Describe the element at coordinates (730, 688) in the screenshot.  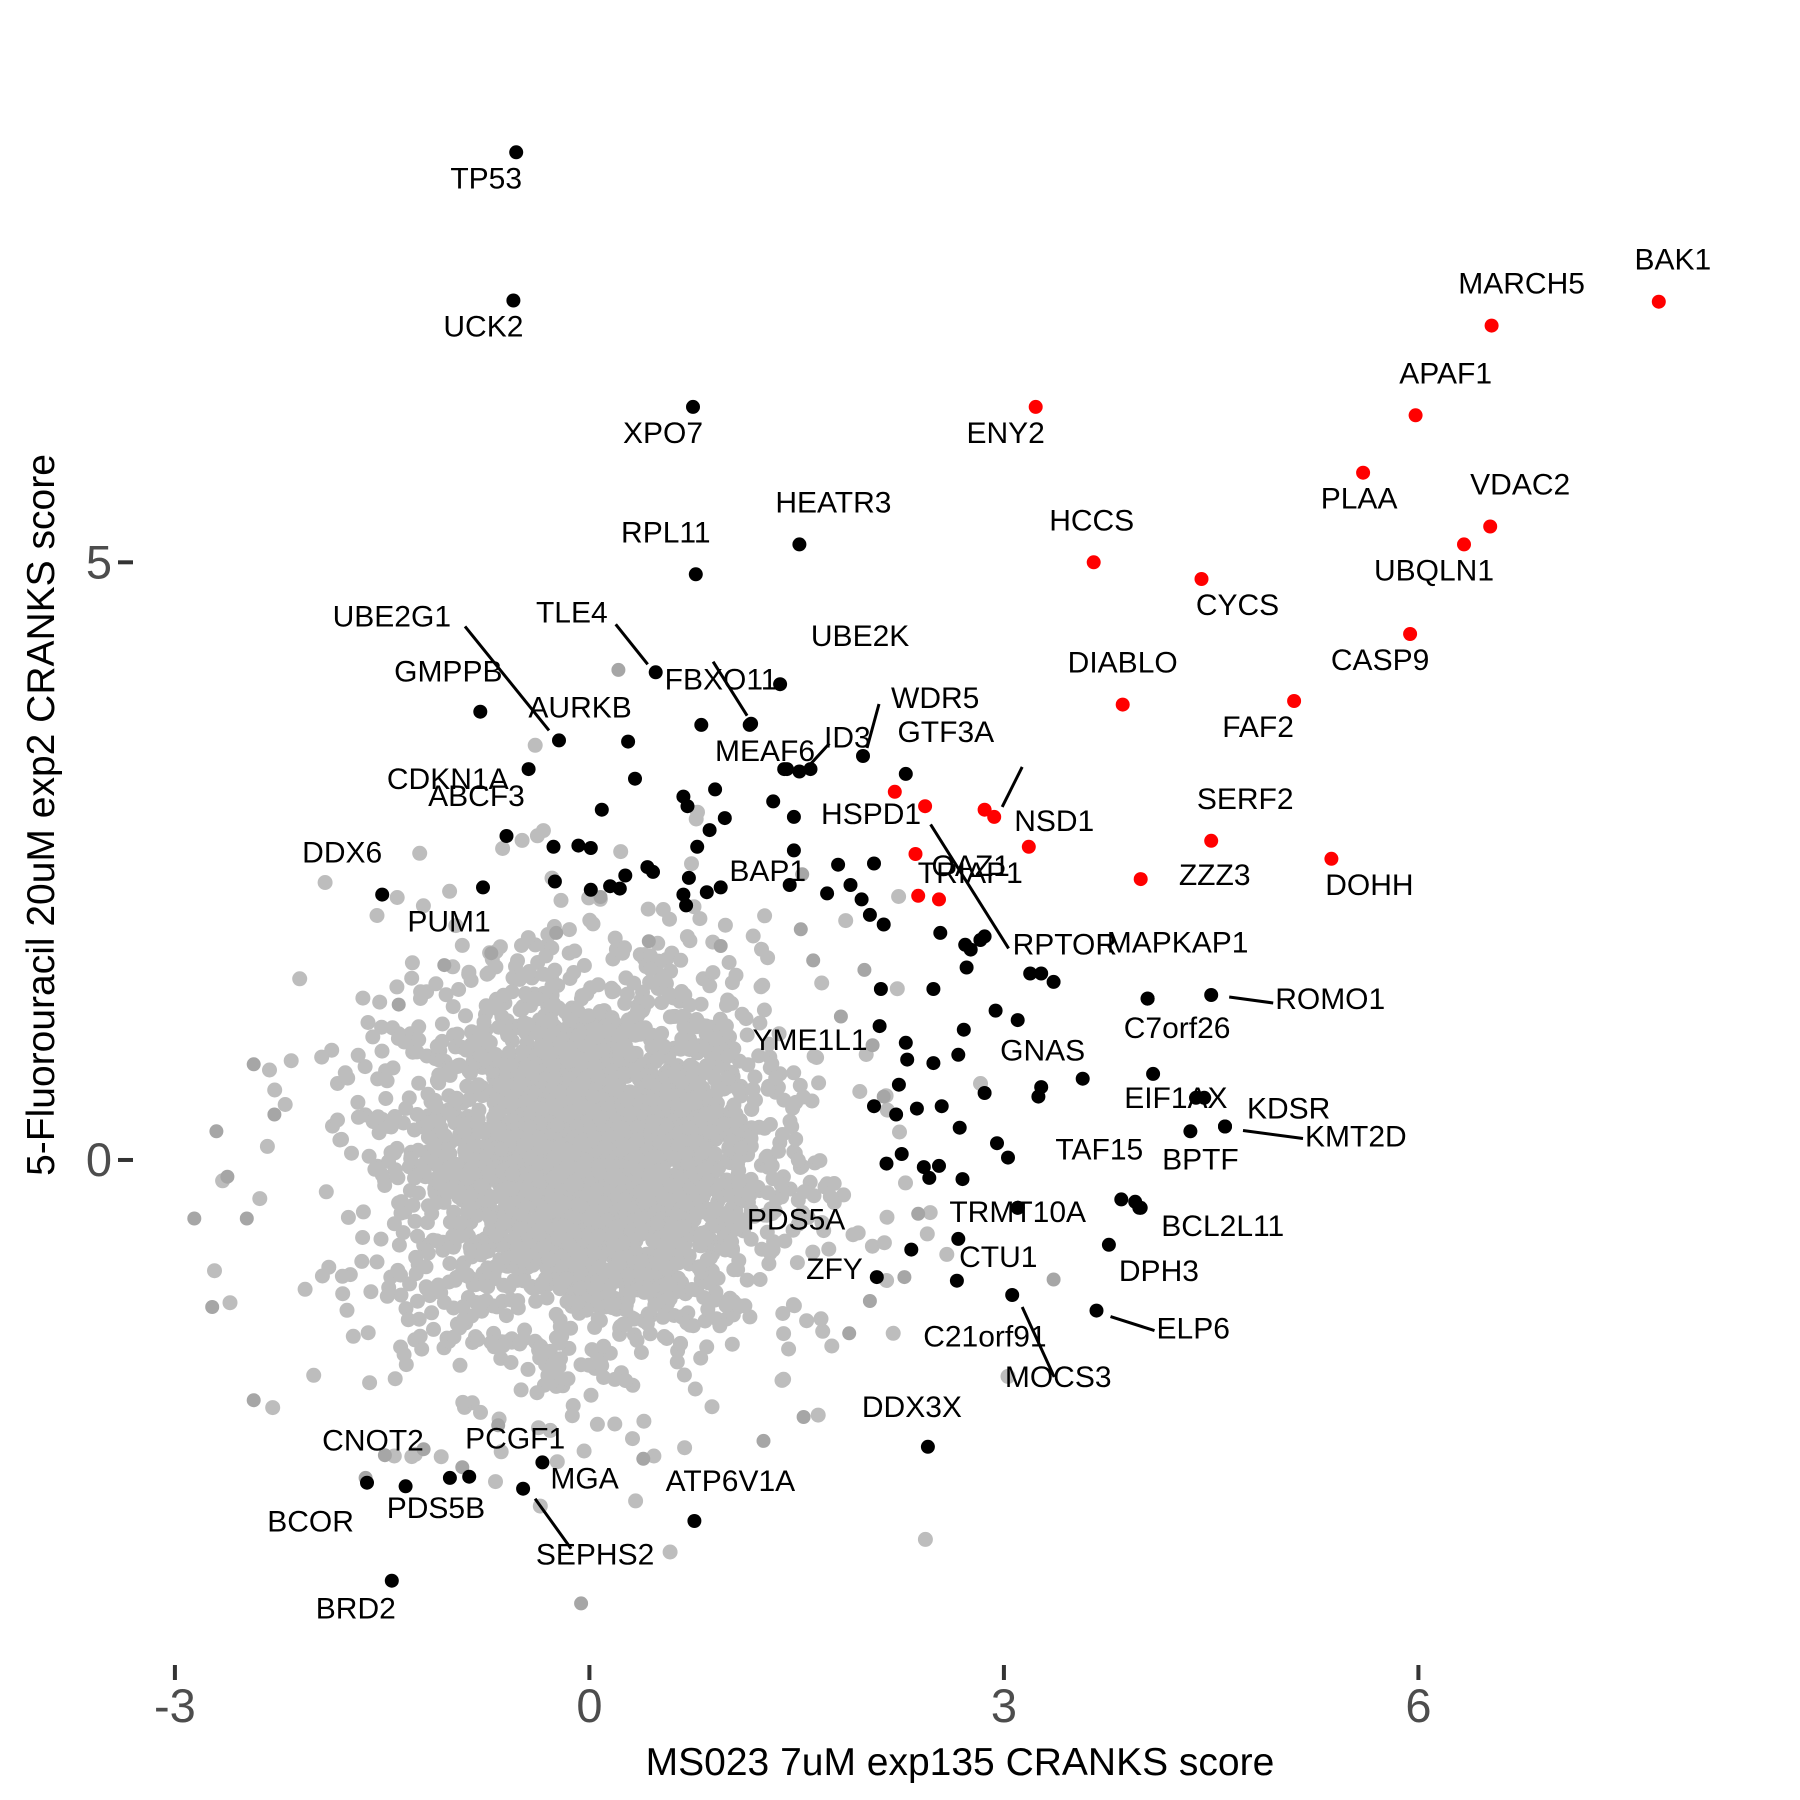
I see `leader-fbxo11` at that location.